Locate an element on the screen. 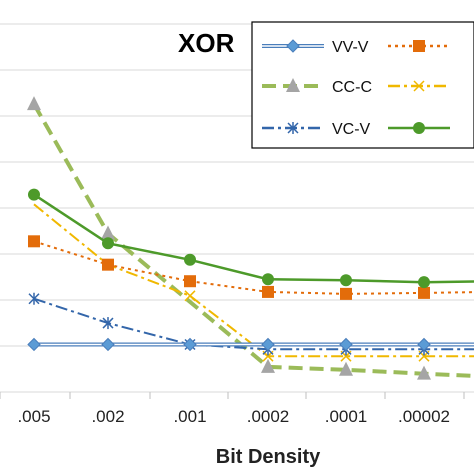  x-axis-ticks: .005.002.001.0002.0001.00002. is located at coordinates (232, 409).